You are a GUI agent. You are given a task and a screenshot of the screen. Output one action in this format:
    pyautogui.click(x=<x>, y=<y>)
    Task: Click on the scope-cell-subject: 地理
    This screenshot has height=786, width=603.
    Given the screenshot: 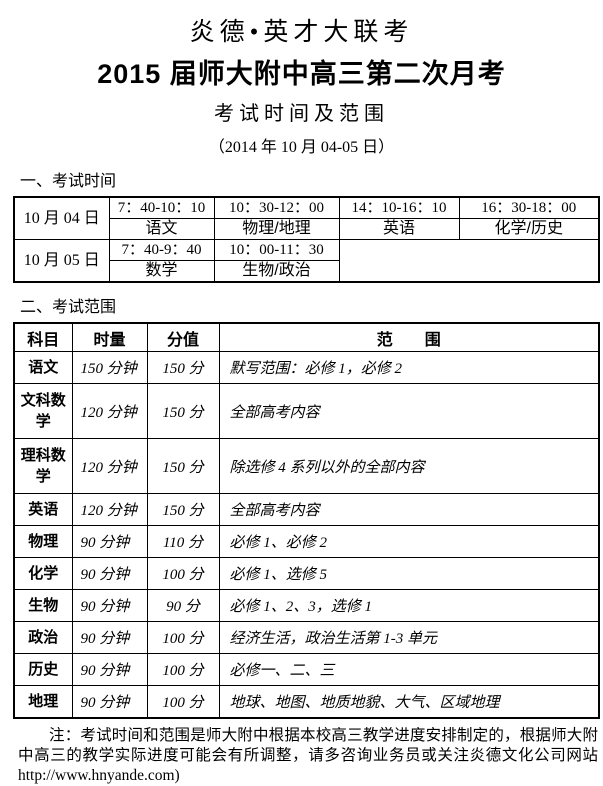 What is the action you would take?
    pyautogui.click(x=43, y=702)
    